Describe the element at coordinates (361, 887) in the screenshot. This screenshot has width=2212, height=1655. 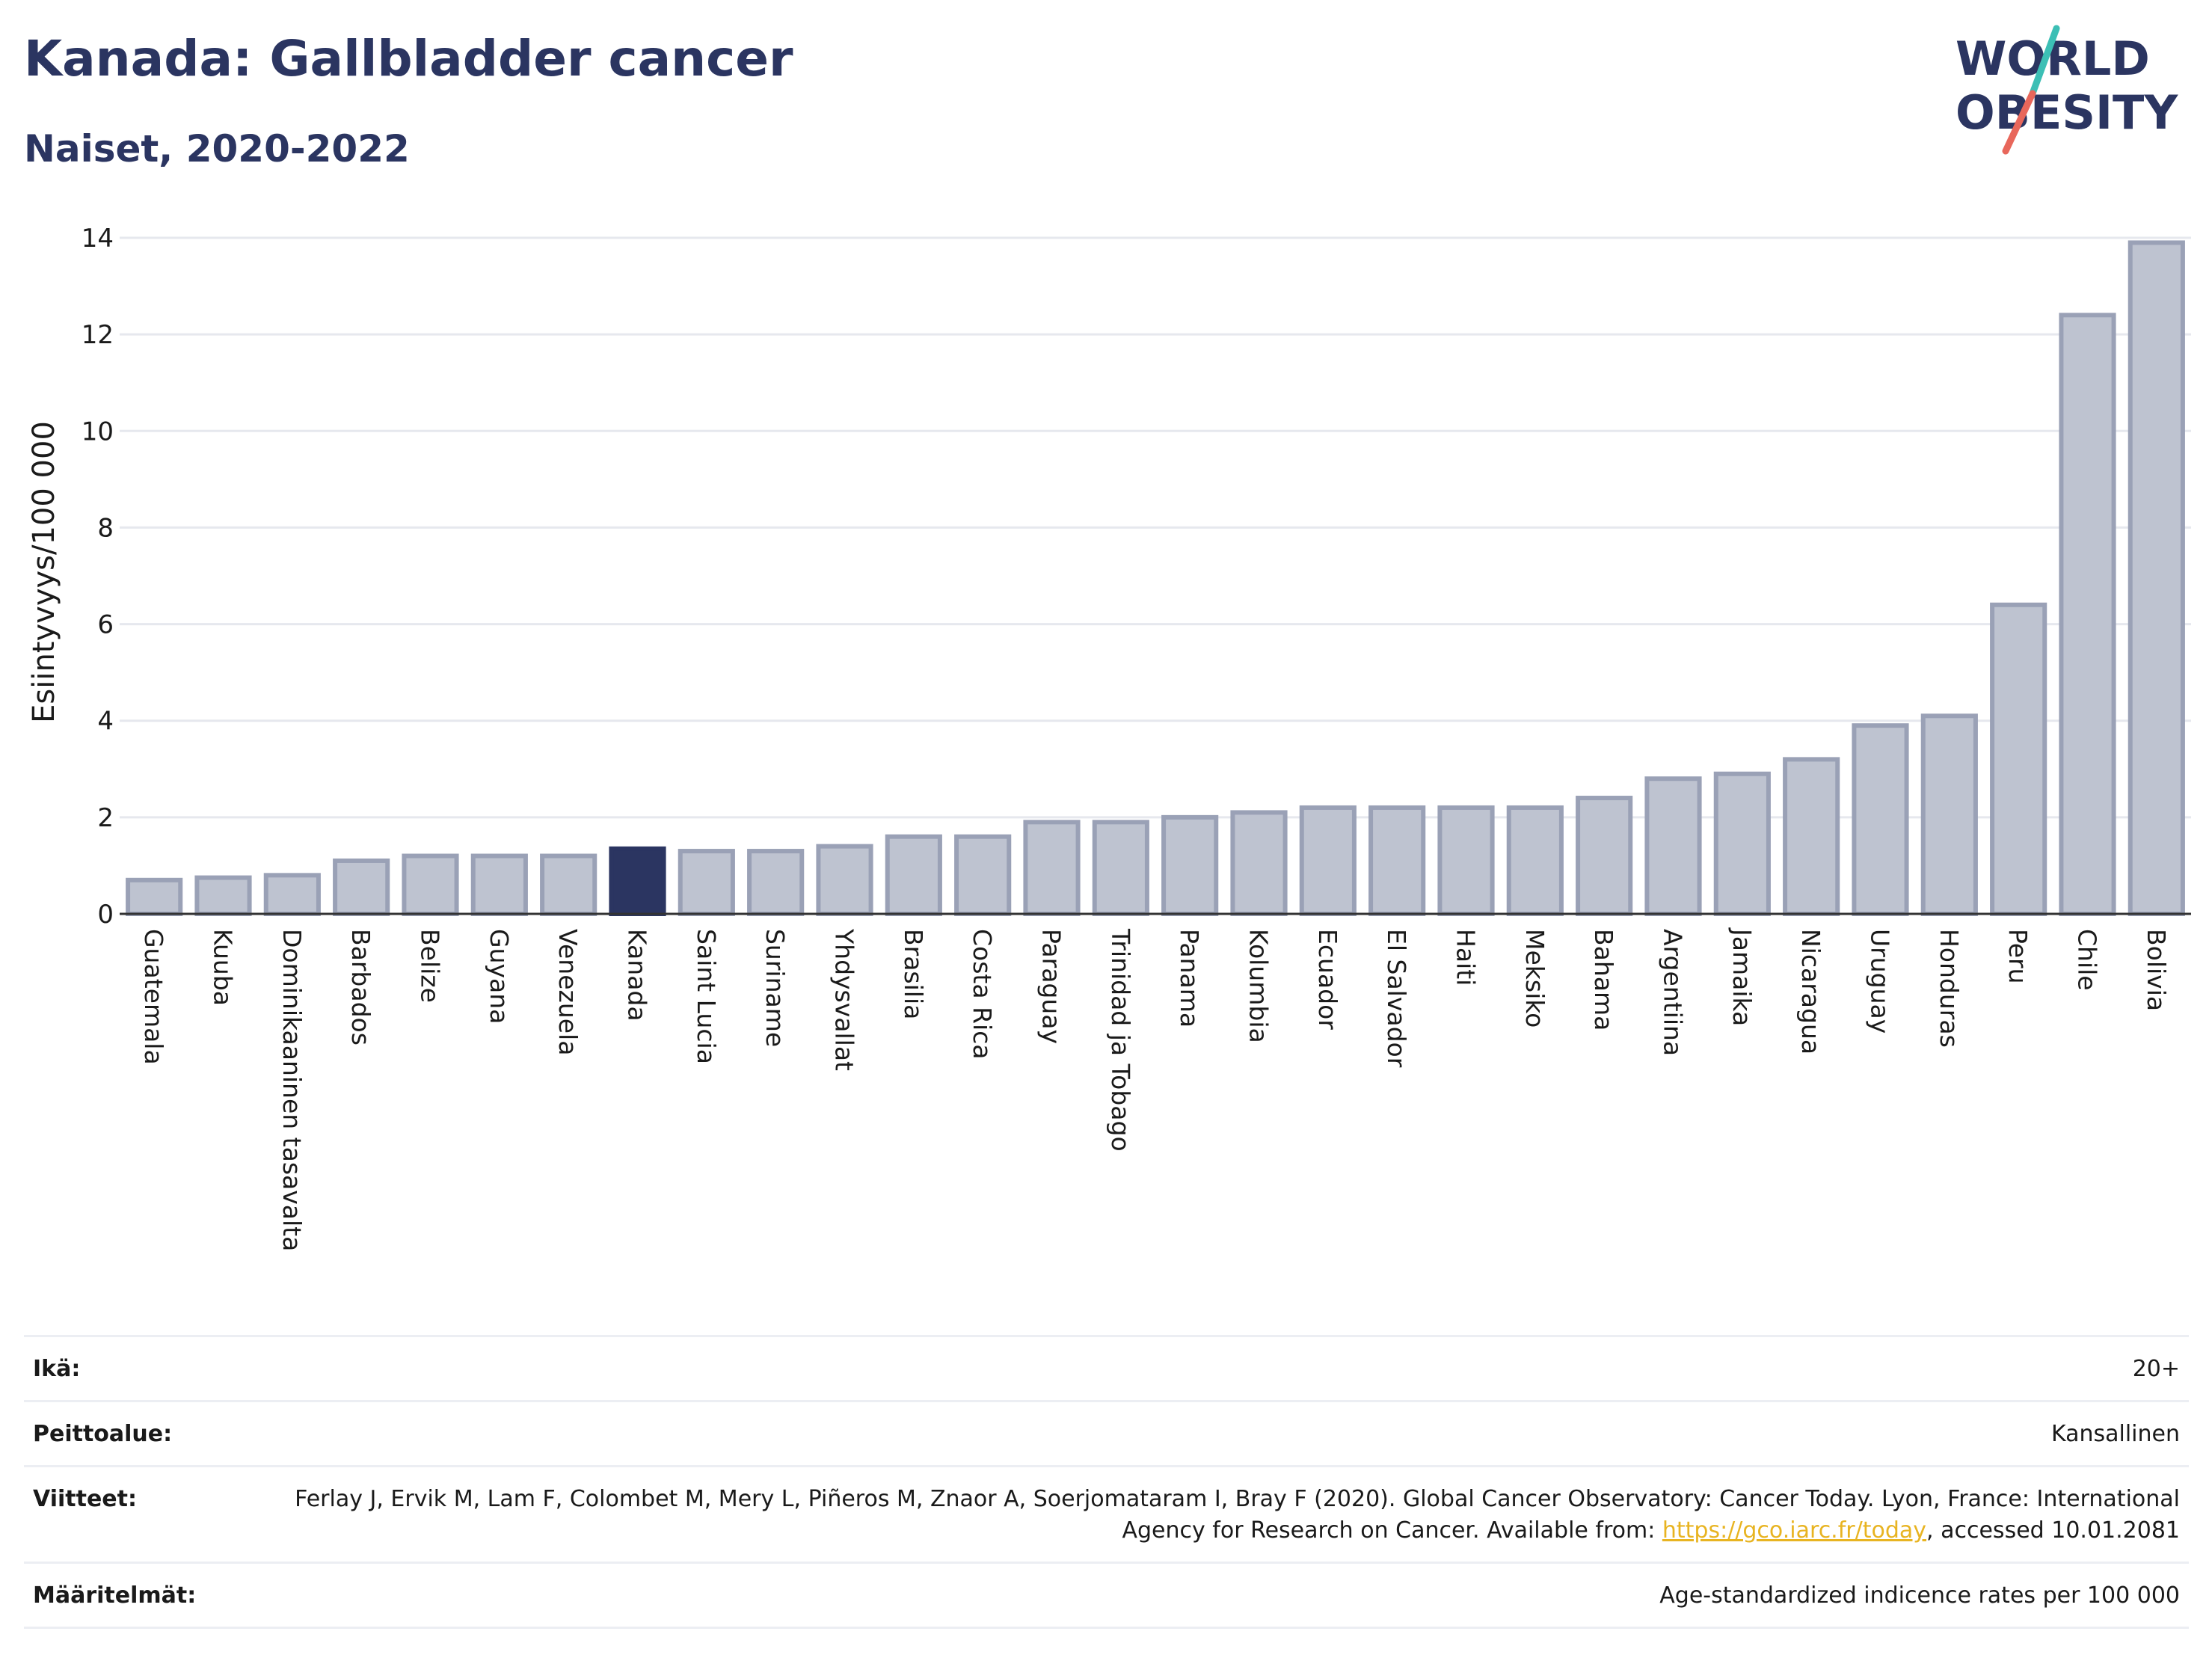
I see `bar-barbados` at that location.